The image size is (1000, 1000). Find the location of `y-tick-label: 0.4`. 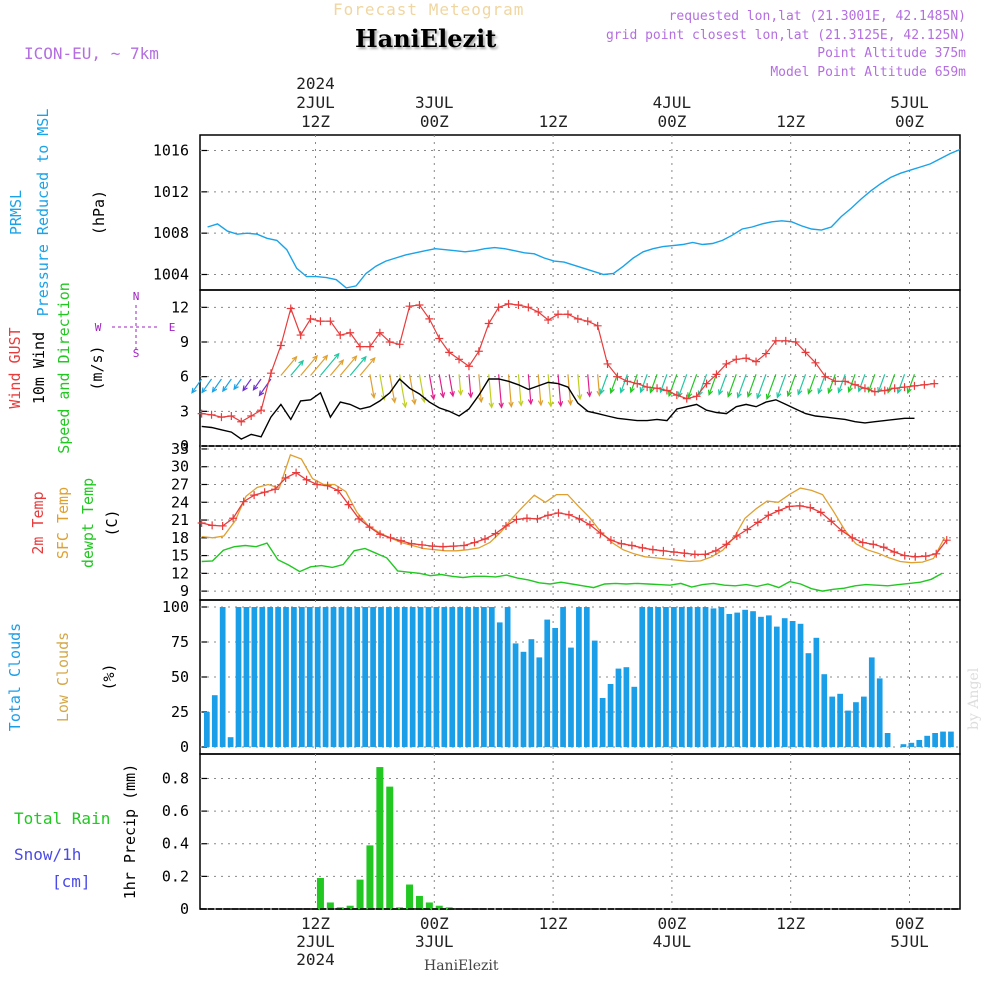

y-tick-label: 0.4 is located at coordinates (175, 844).